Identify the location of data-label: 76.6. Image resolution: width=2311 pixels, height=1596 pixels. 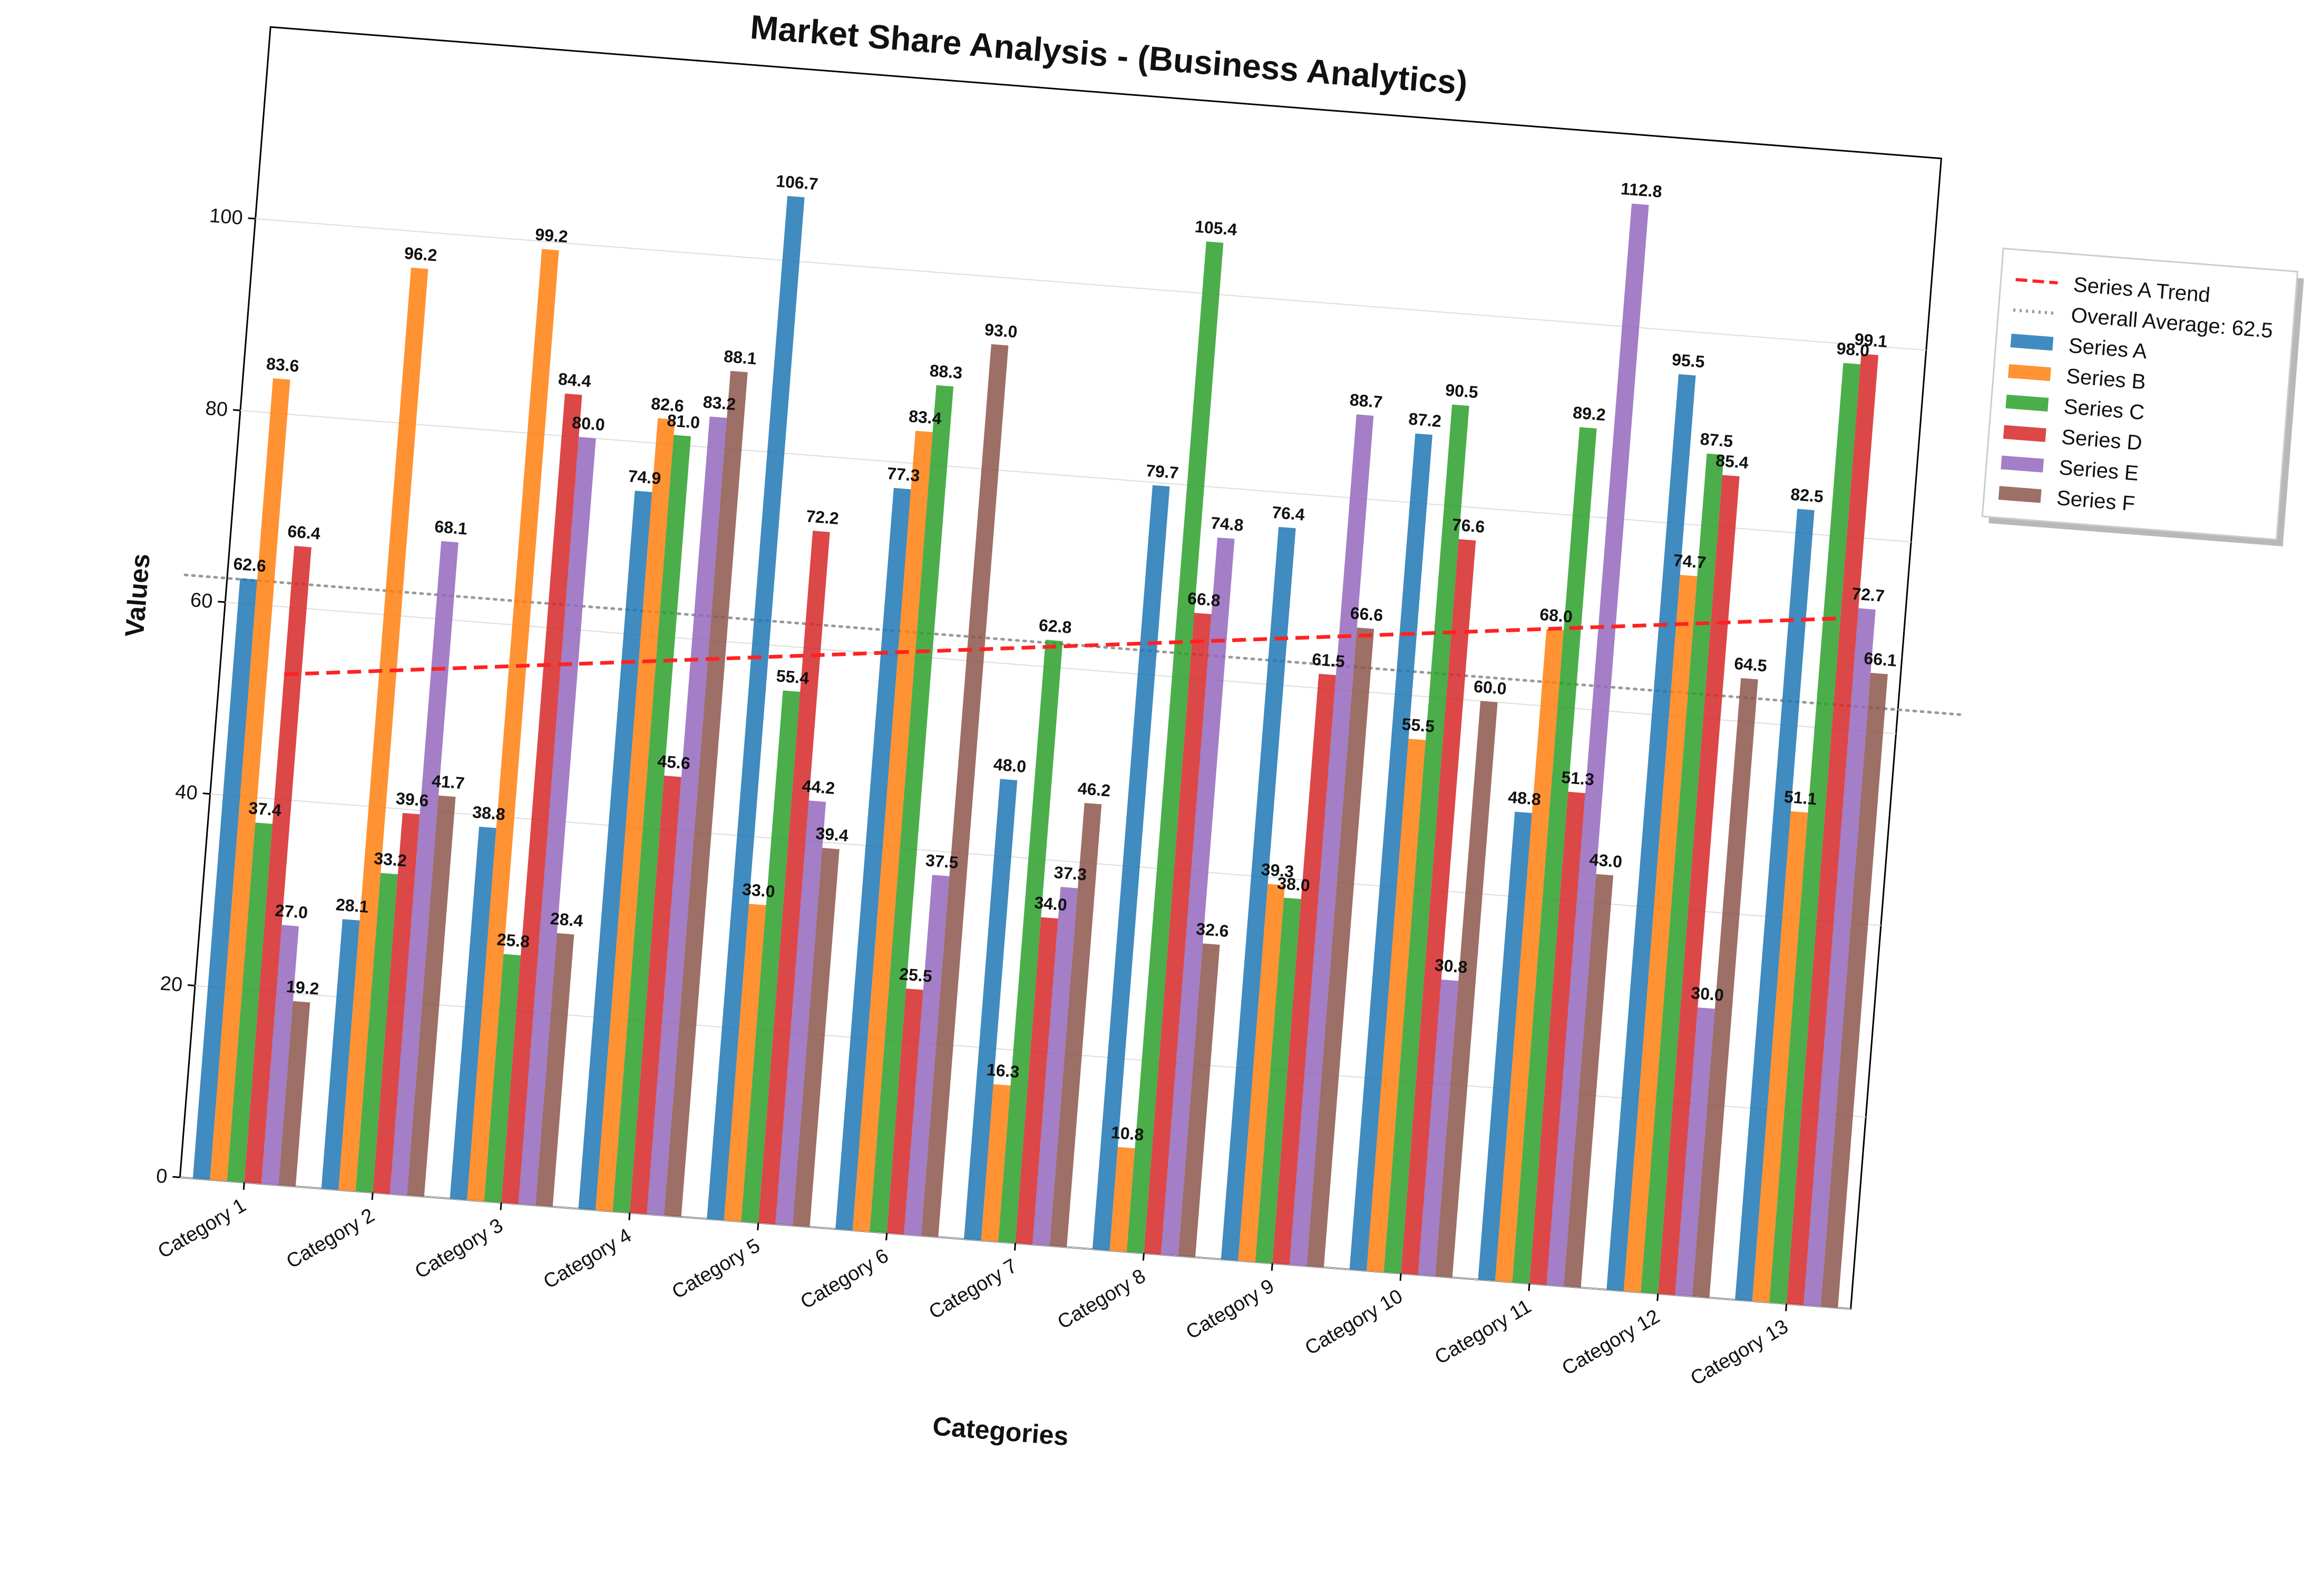
(1468, 525).